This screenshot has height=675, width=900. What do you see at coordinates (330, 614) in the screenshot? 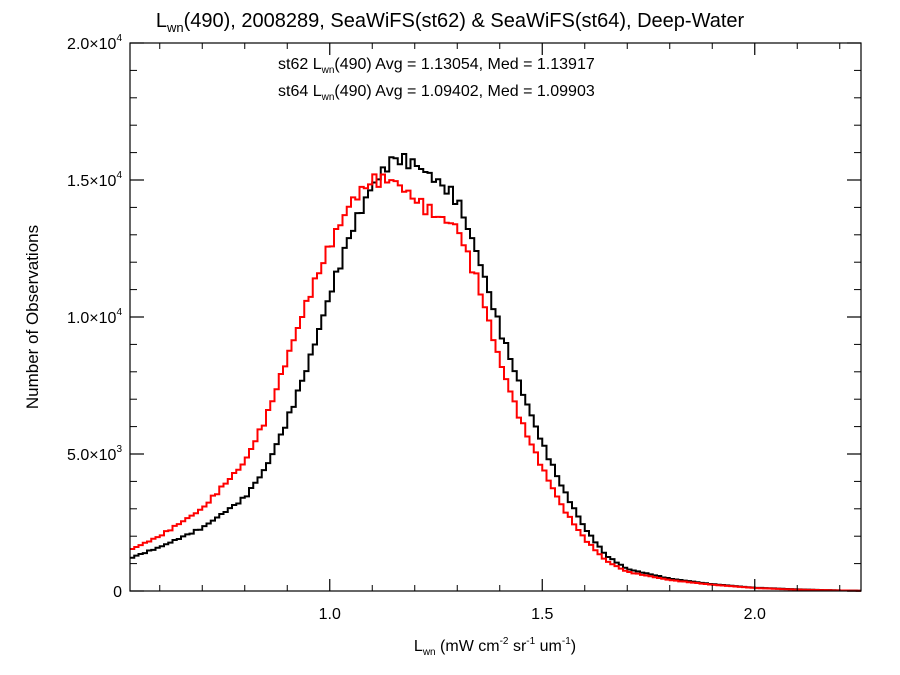
I see `x-tick-label: 1.0` at bounding box center [330, 614].